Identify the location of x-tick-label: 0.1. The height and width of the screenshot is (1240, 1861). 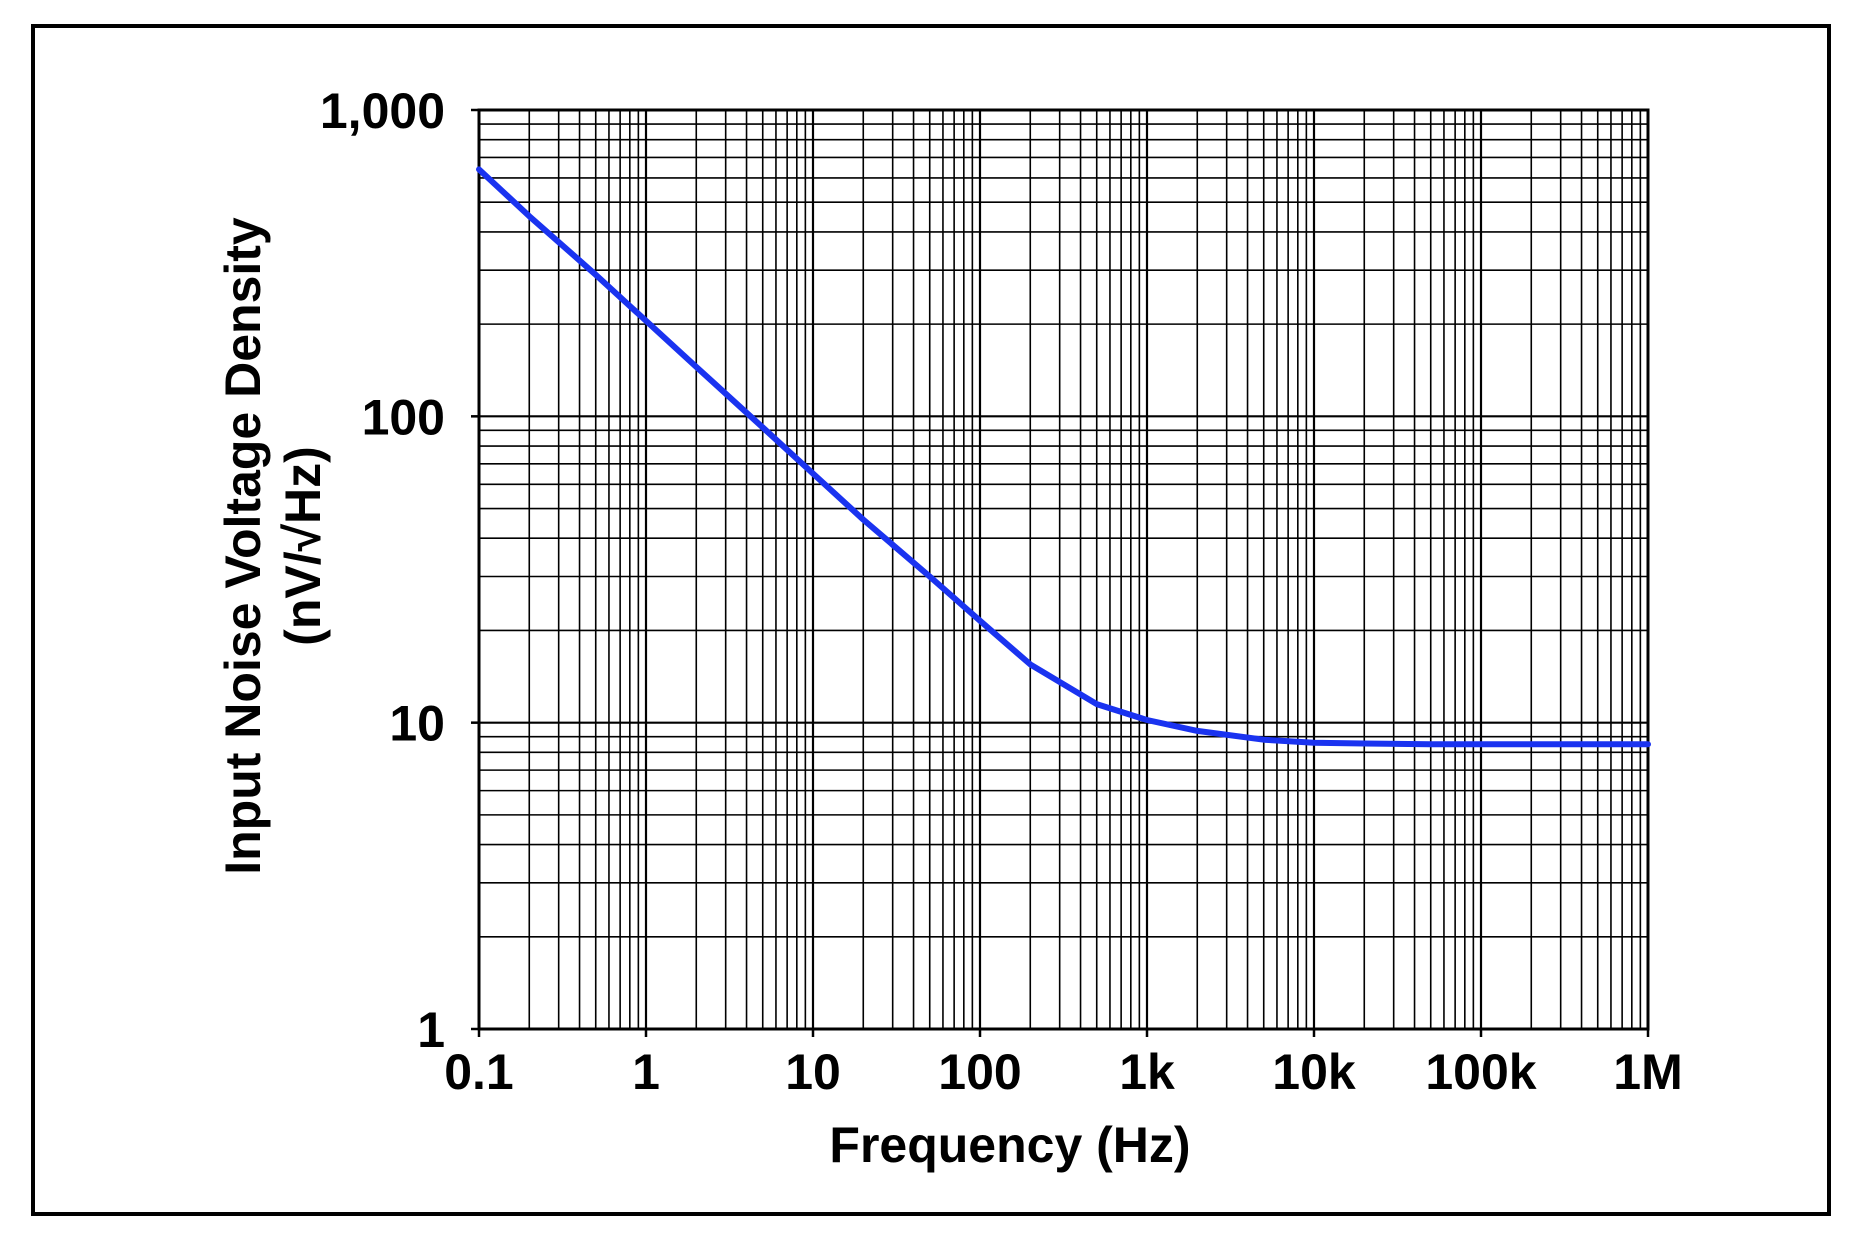
(479, 1072).